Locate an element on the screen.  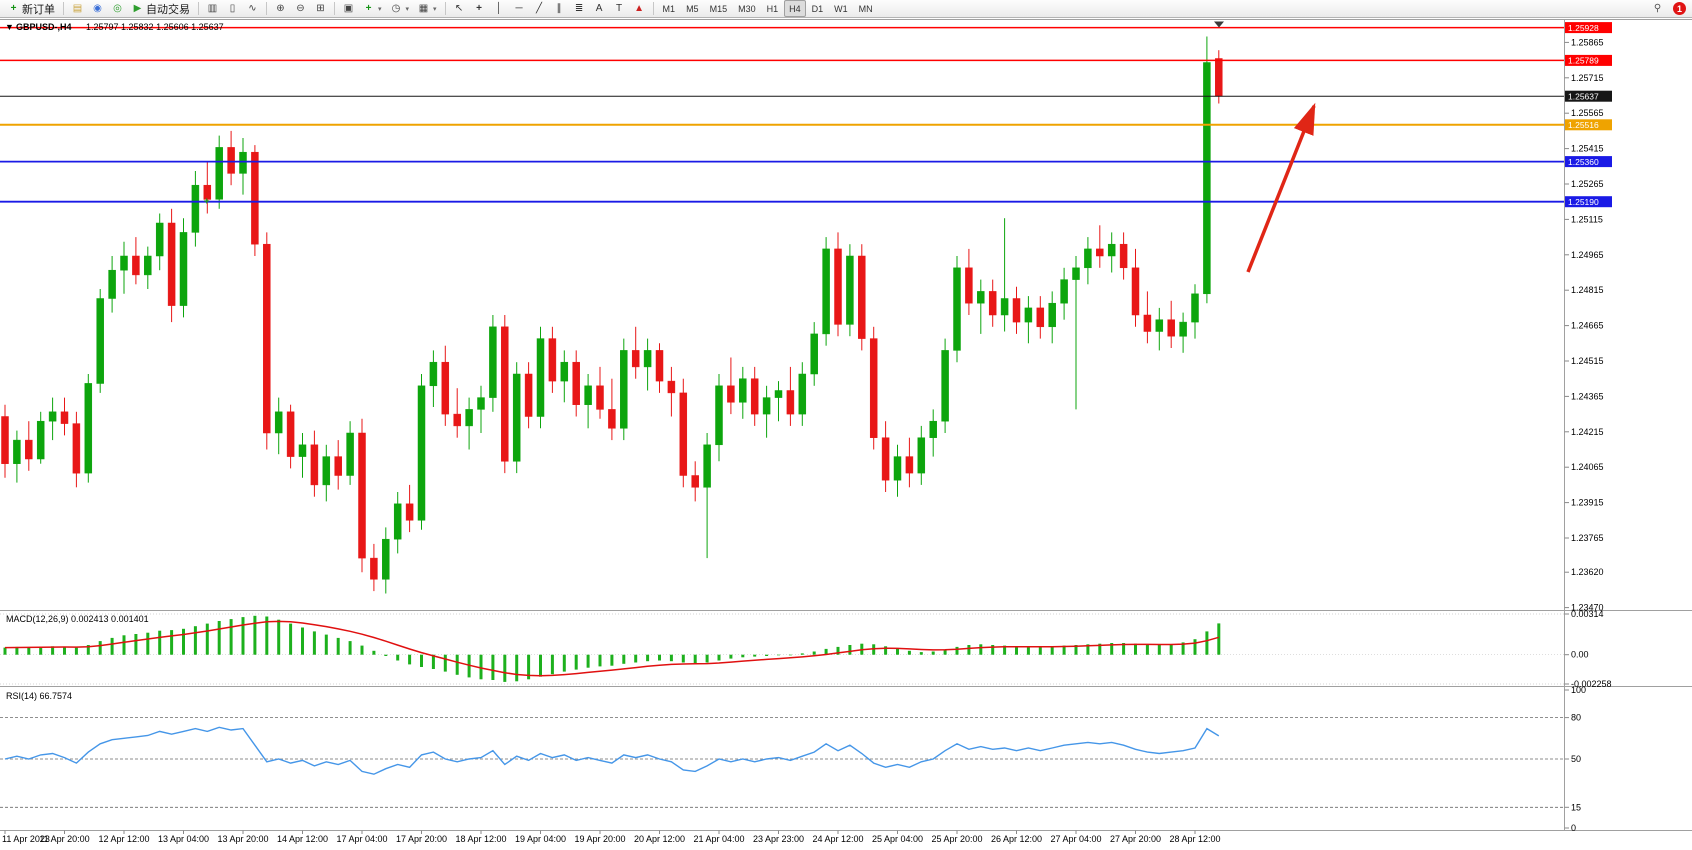
text-icon: A is located at coordinates (599, 8).